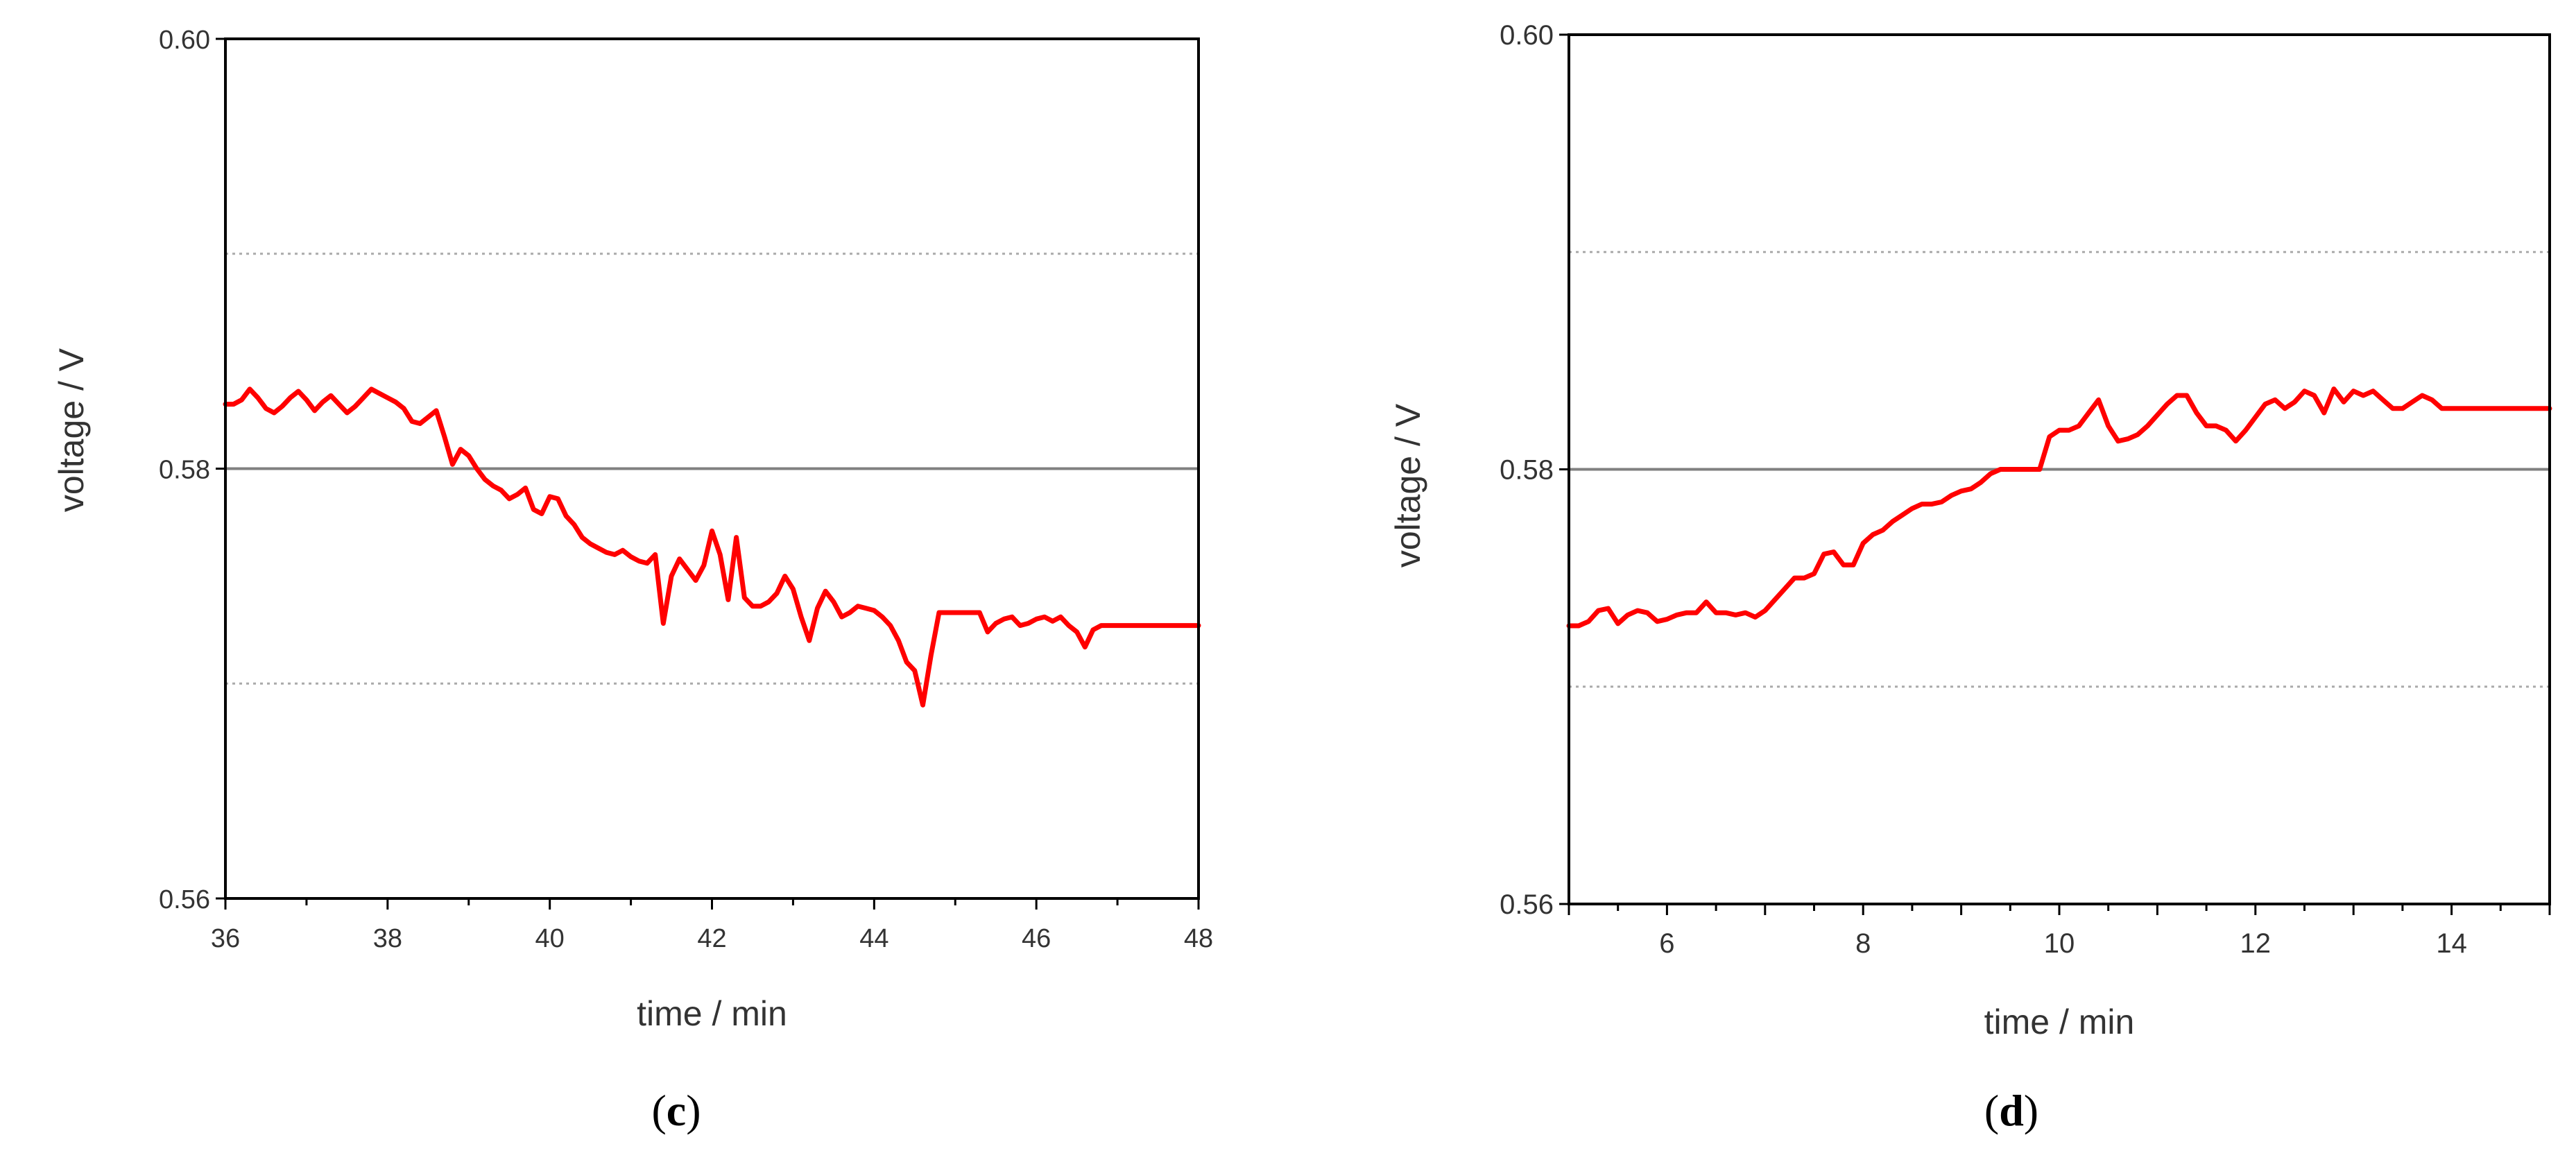 The image size is (2576, 1160). Describe the element at coordinates (2256, 943) in the screenshot. I see `x-tick-label: 12` at that location.